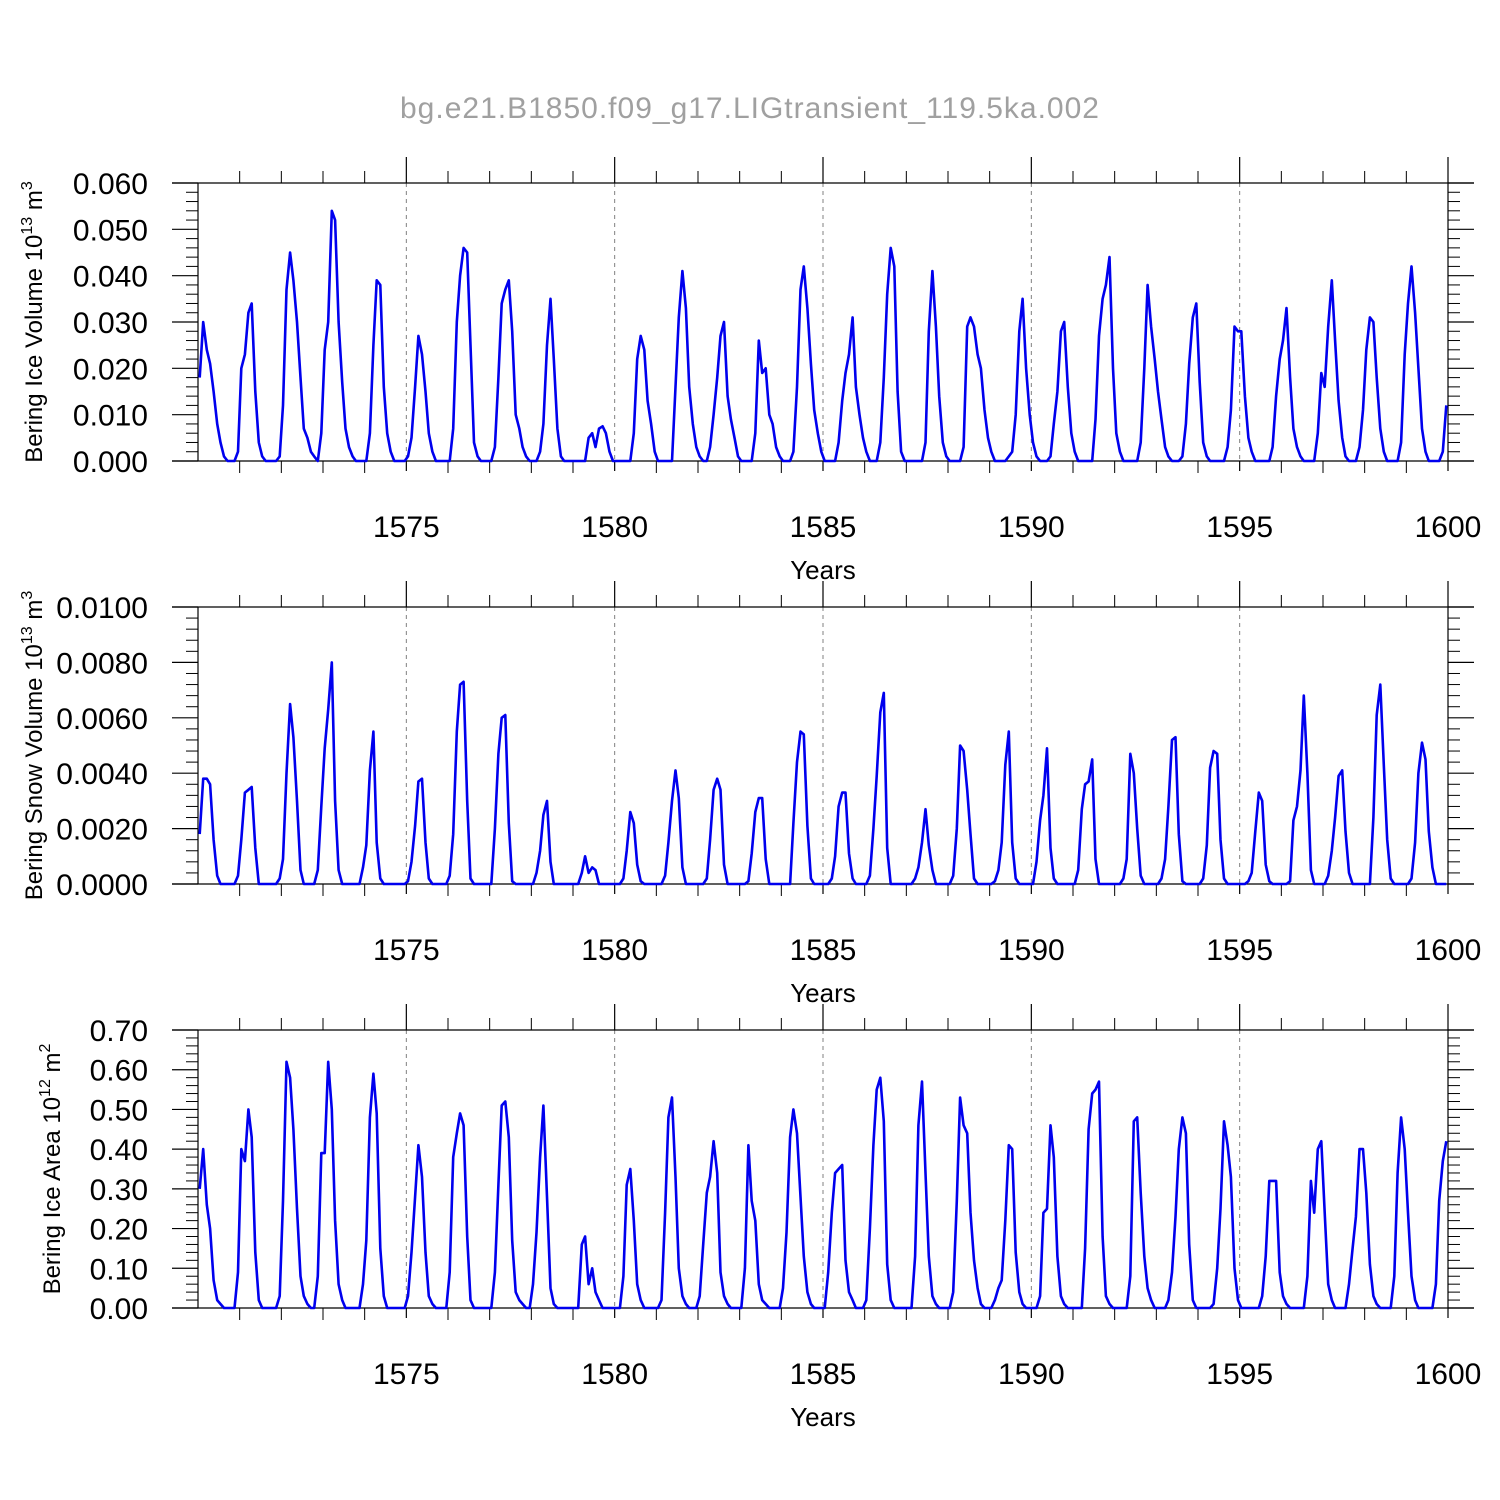  What do you see at coordinates (119, 1190) in the screenshot?
I see `y-tick-label: 0.30` at bounding box center [119, 1190].